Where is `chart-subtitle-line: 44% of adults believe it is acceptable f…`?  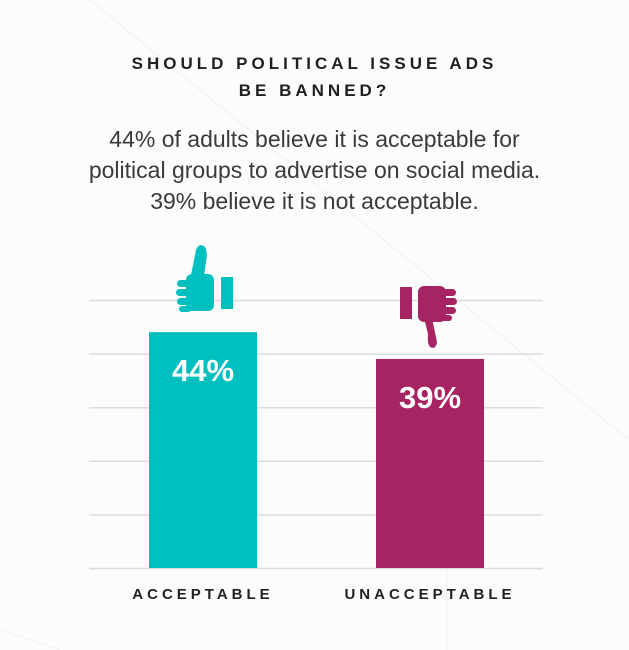 chart-subtitle-line: 44% of adults believe it is acceptable f… is located at coordinates (314, 139).